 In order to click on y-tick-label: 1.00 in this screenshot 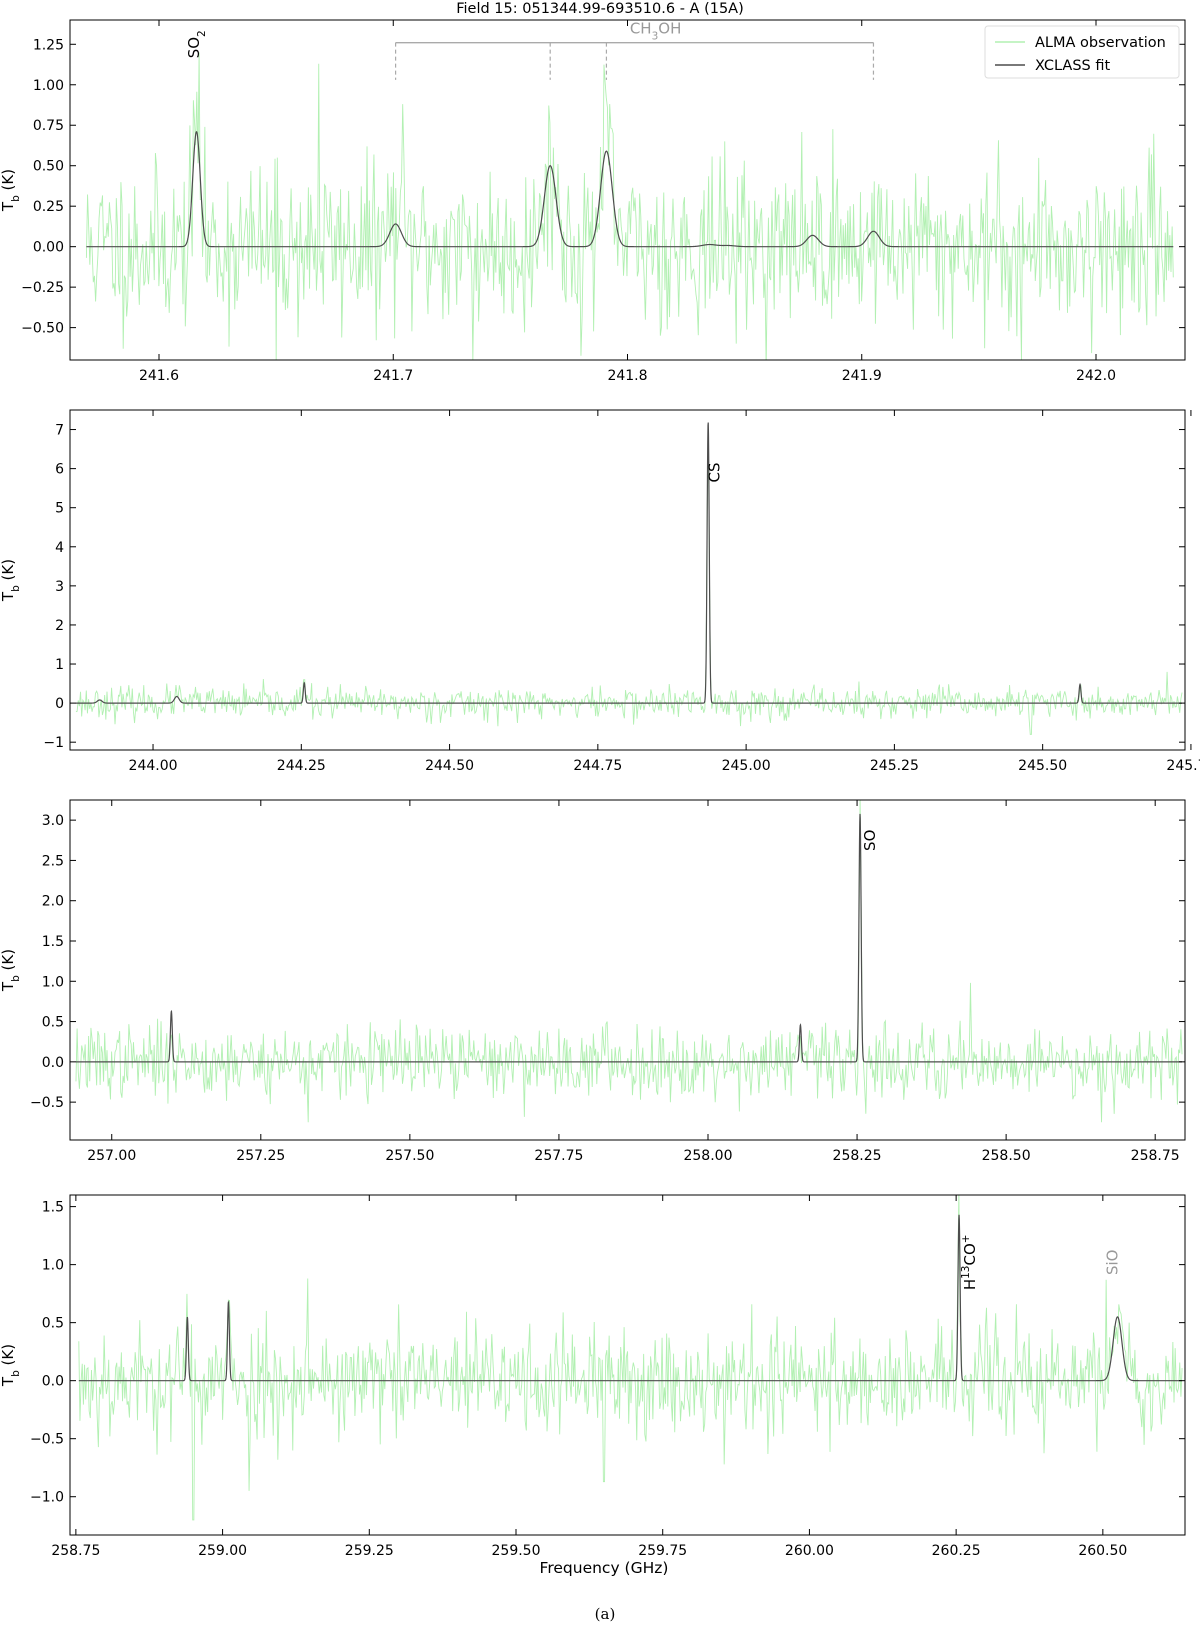, I will do `click(48, 86)`.